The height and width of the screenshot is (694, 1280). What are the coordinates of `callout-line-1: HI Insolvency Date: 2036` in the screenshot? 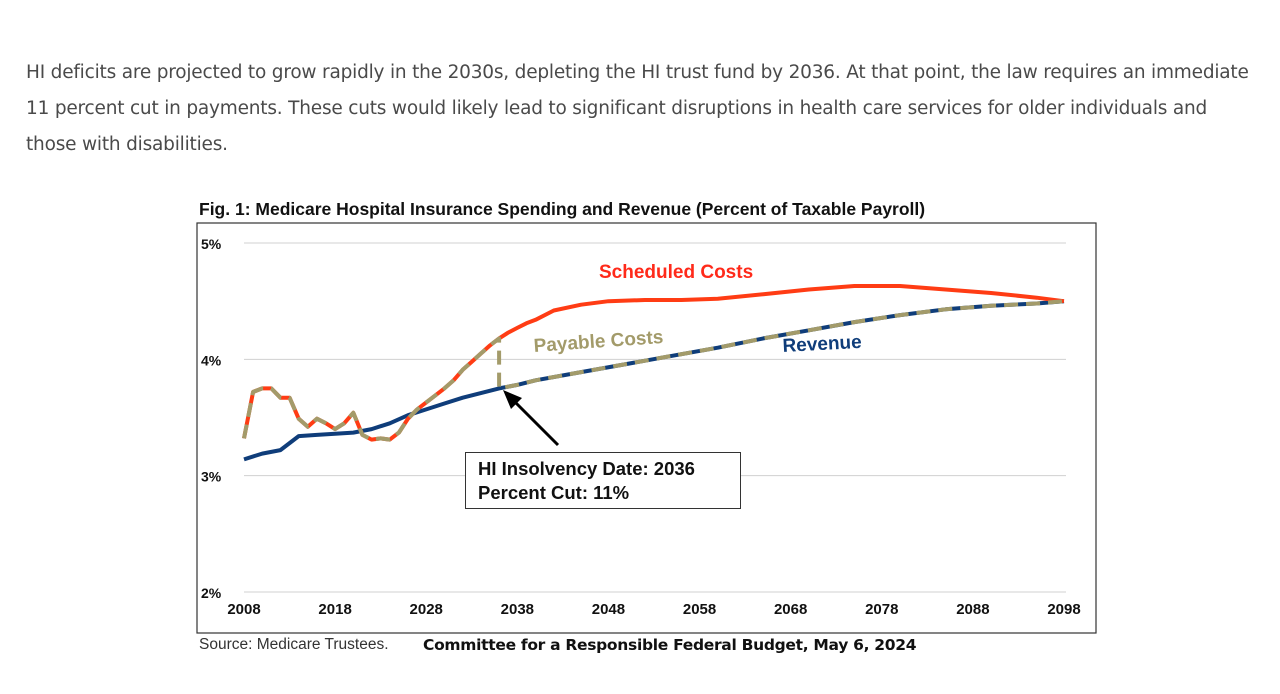 It's located at (586, 468).